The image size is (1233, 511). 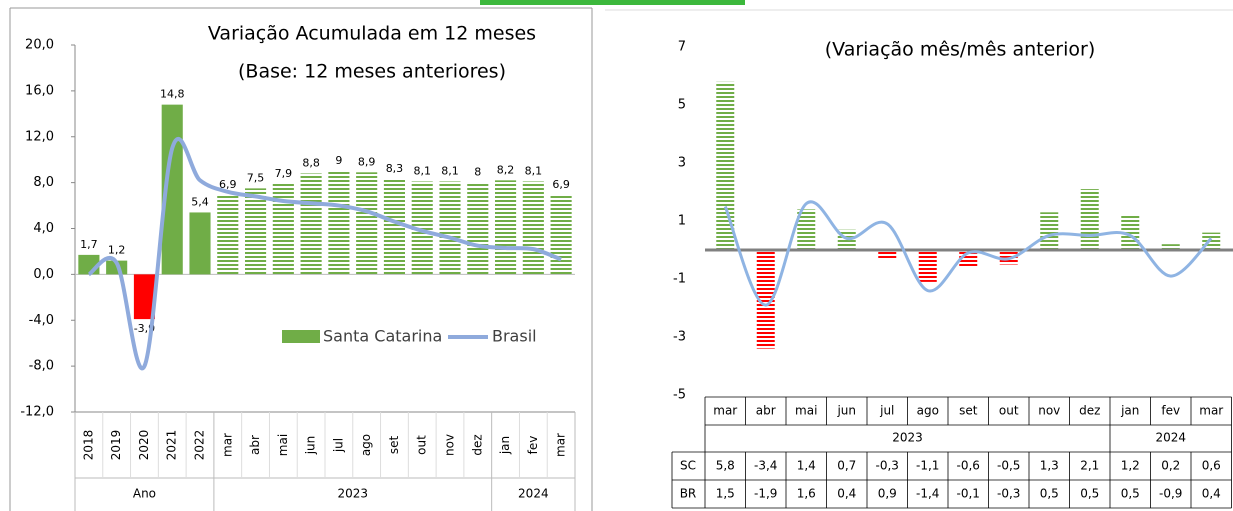 I want to click on x-tick-label: 2019, so click(x=116, y=445).